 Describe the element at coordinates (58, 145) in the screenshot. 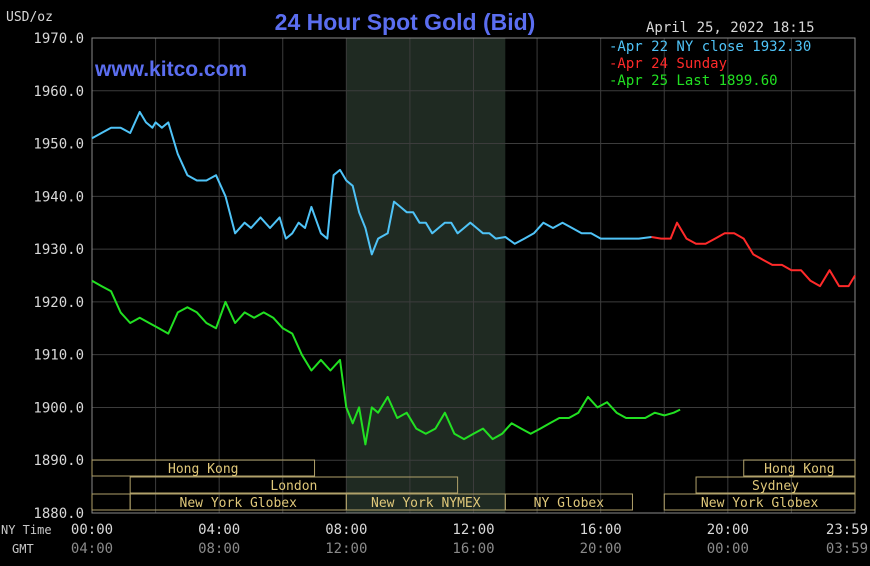

I see `y-tick-label: 1950.0` at that location.